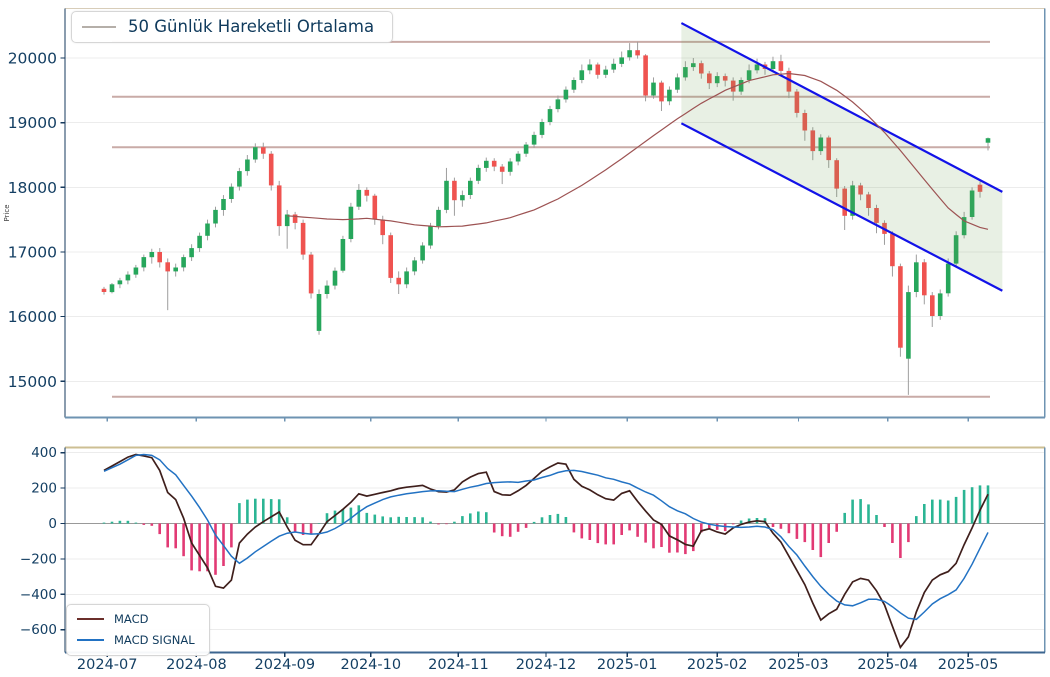  What do you see at coordinates (99, 26) in the screenshot?
I see `ma50-line-swatch-icon` at bounding box center [99, 26].